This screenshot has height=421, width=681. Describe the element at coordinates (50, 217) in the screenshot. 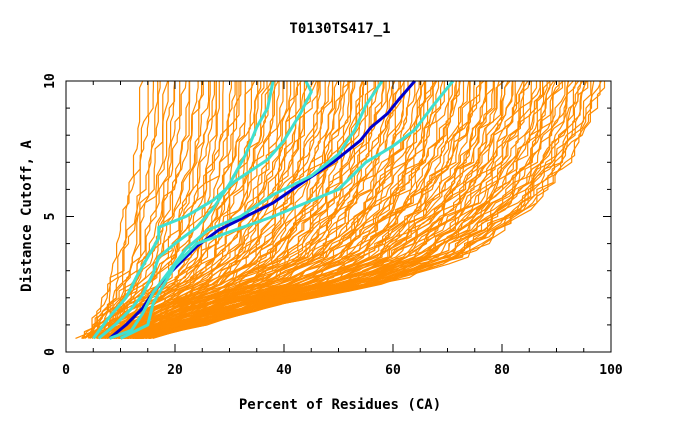

I see `y-tick-label: 5` at that location.